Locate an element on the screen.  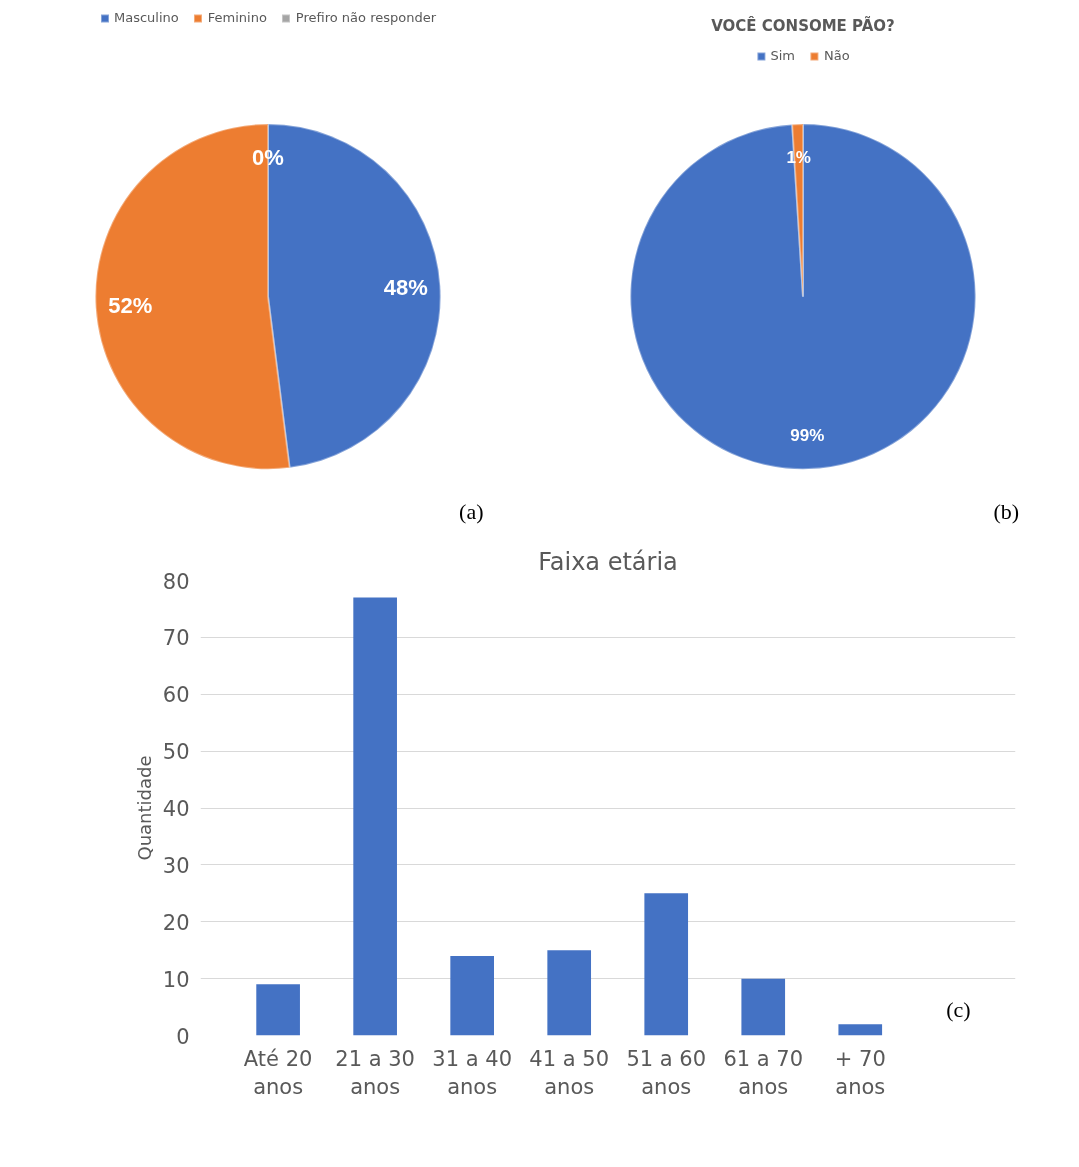
text: (b) is located at coordinates (1006, 512).